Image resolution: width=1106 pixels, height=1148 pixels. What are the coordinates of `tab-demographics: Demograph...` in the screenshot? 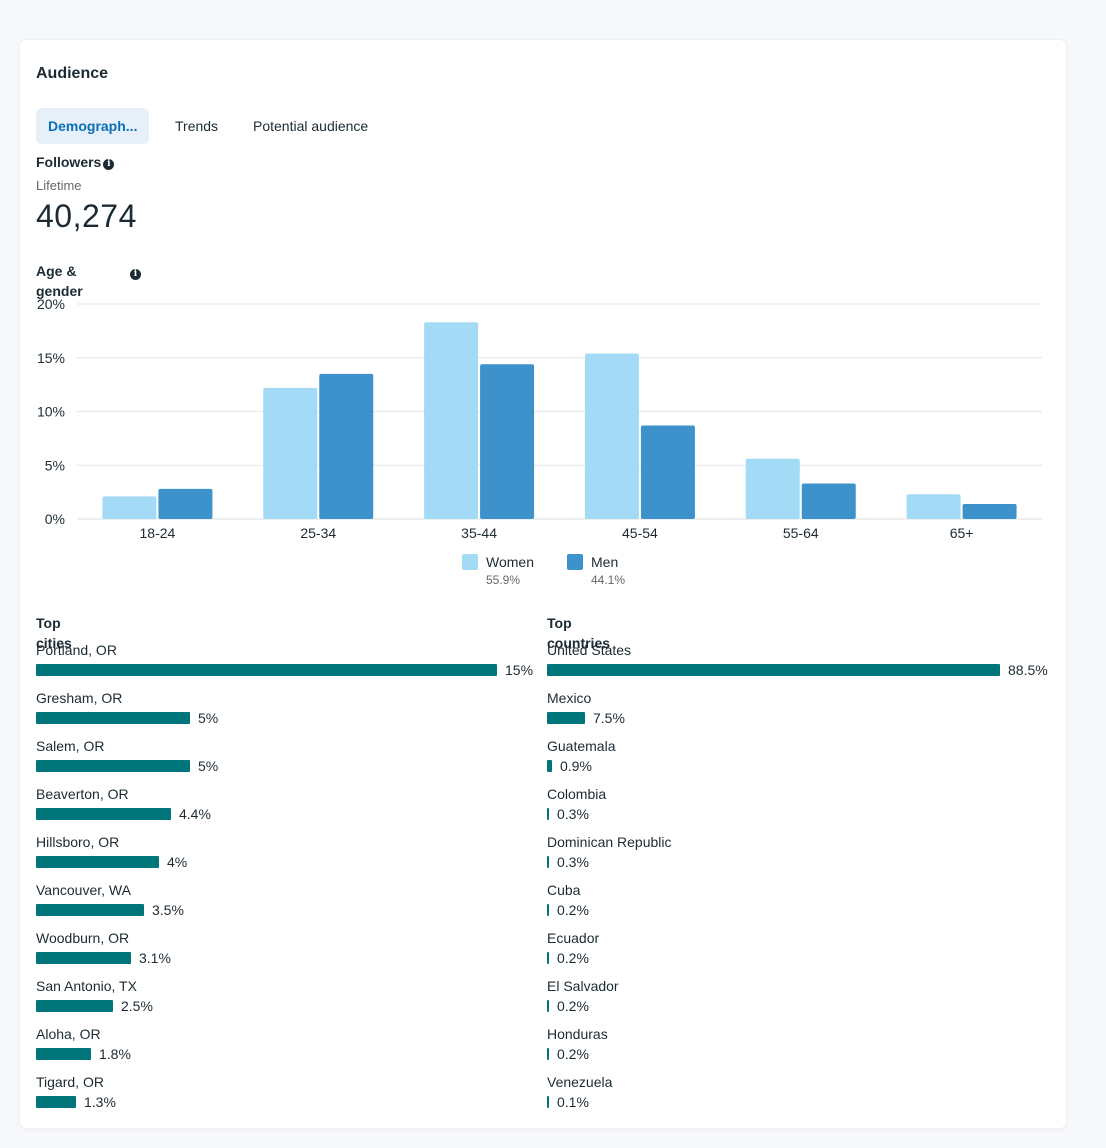 It's located at (93, 126).